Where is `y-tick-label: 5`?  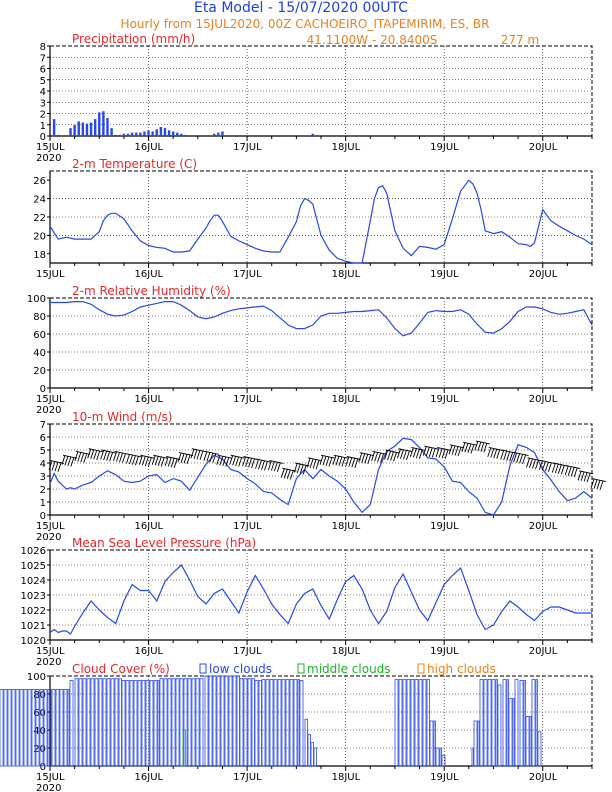 y-tick-label: 5 is located at coordinates (43, 81).